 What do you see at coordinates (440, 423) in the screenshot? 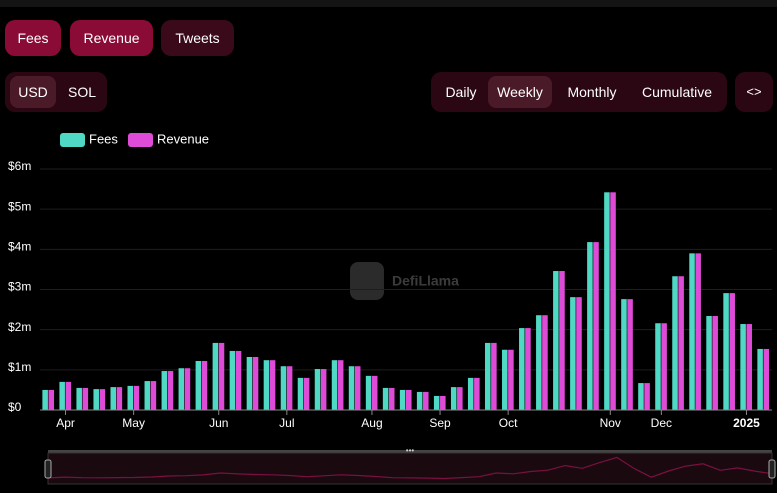
I see `x-tick-label: Sep` at bounding box center [440, 423].